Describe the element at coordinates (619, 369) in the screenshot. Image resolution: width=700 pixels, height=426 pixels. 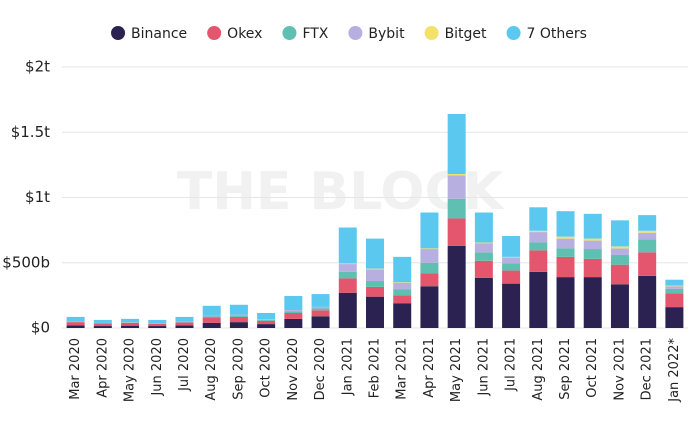
I see `x-tick-label: Nov 2021` at that location.